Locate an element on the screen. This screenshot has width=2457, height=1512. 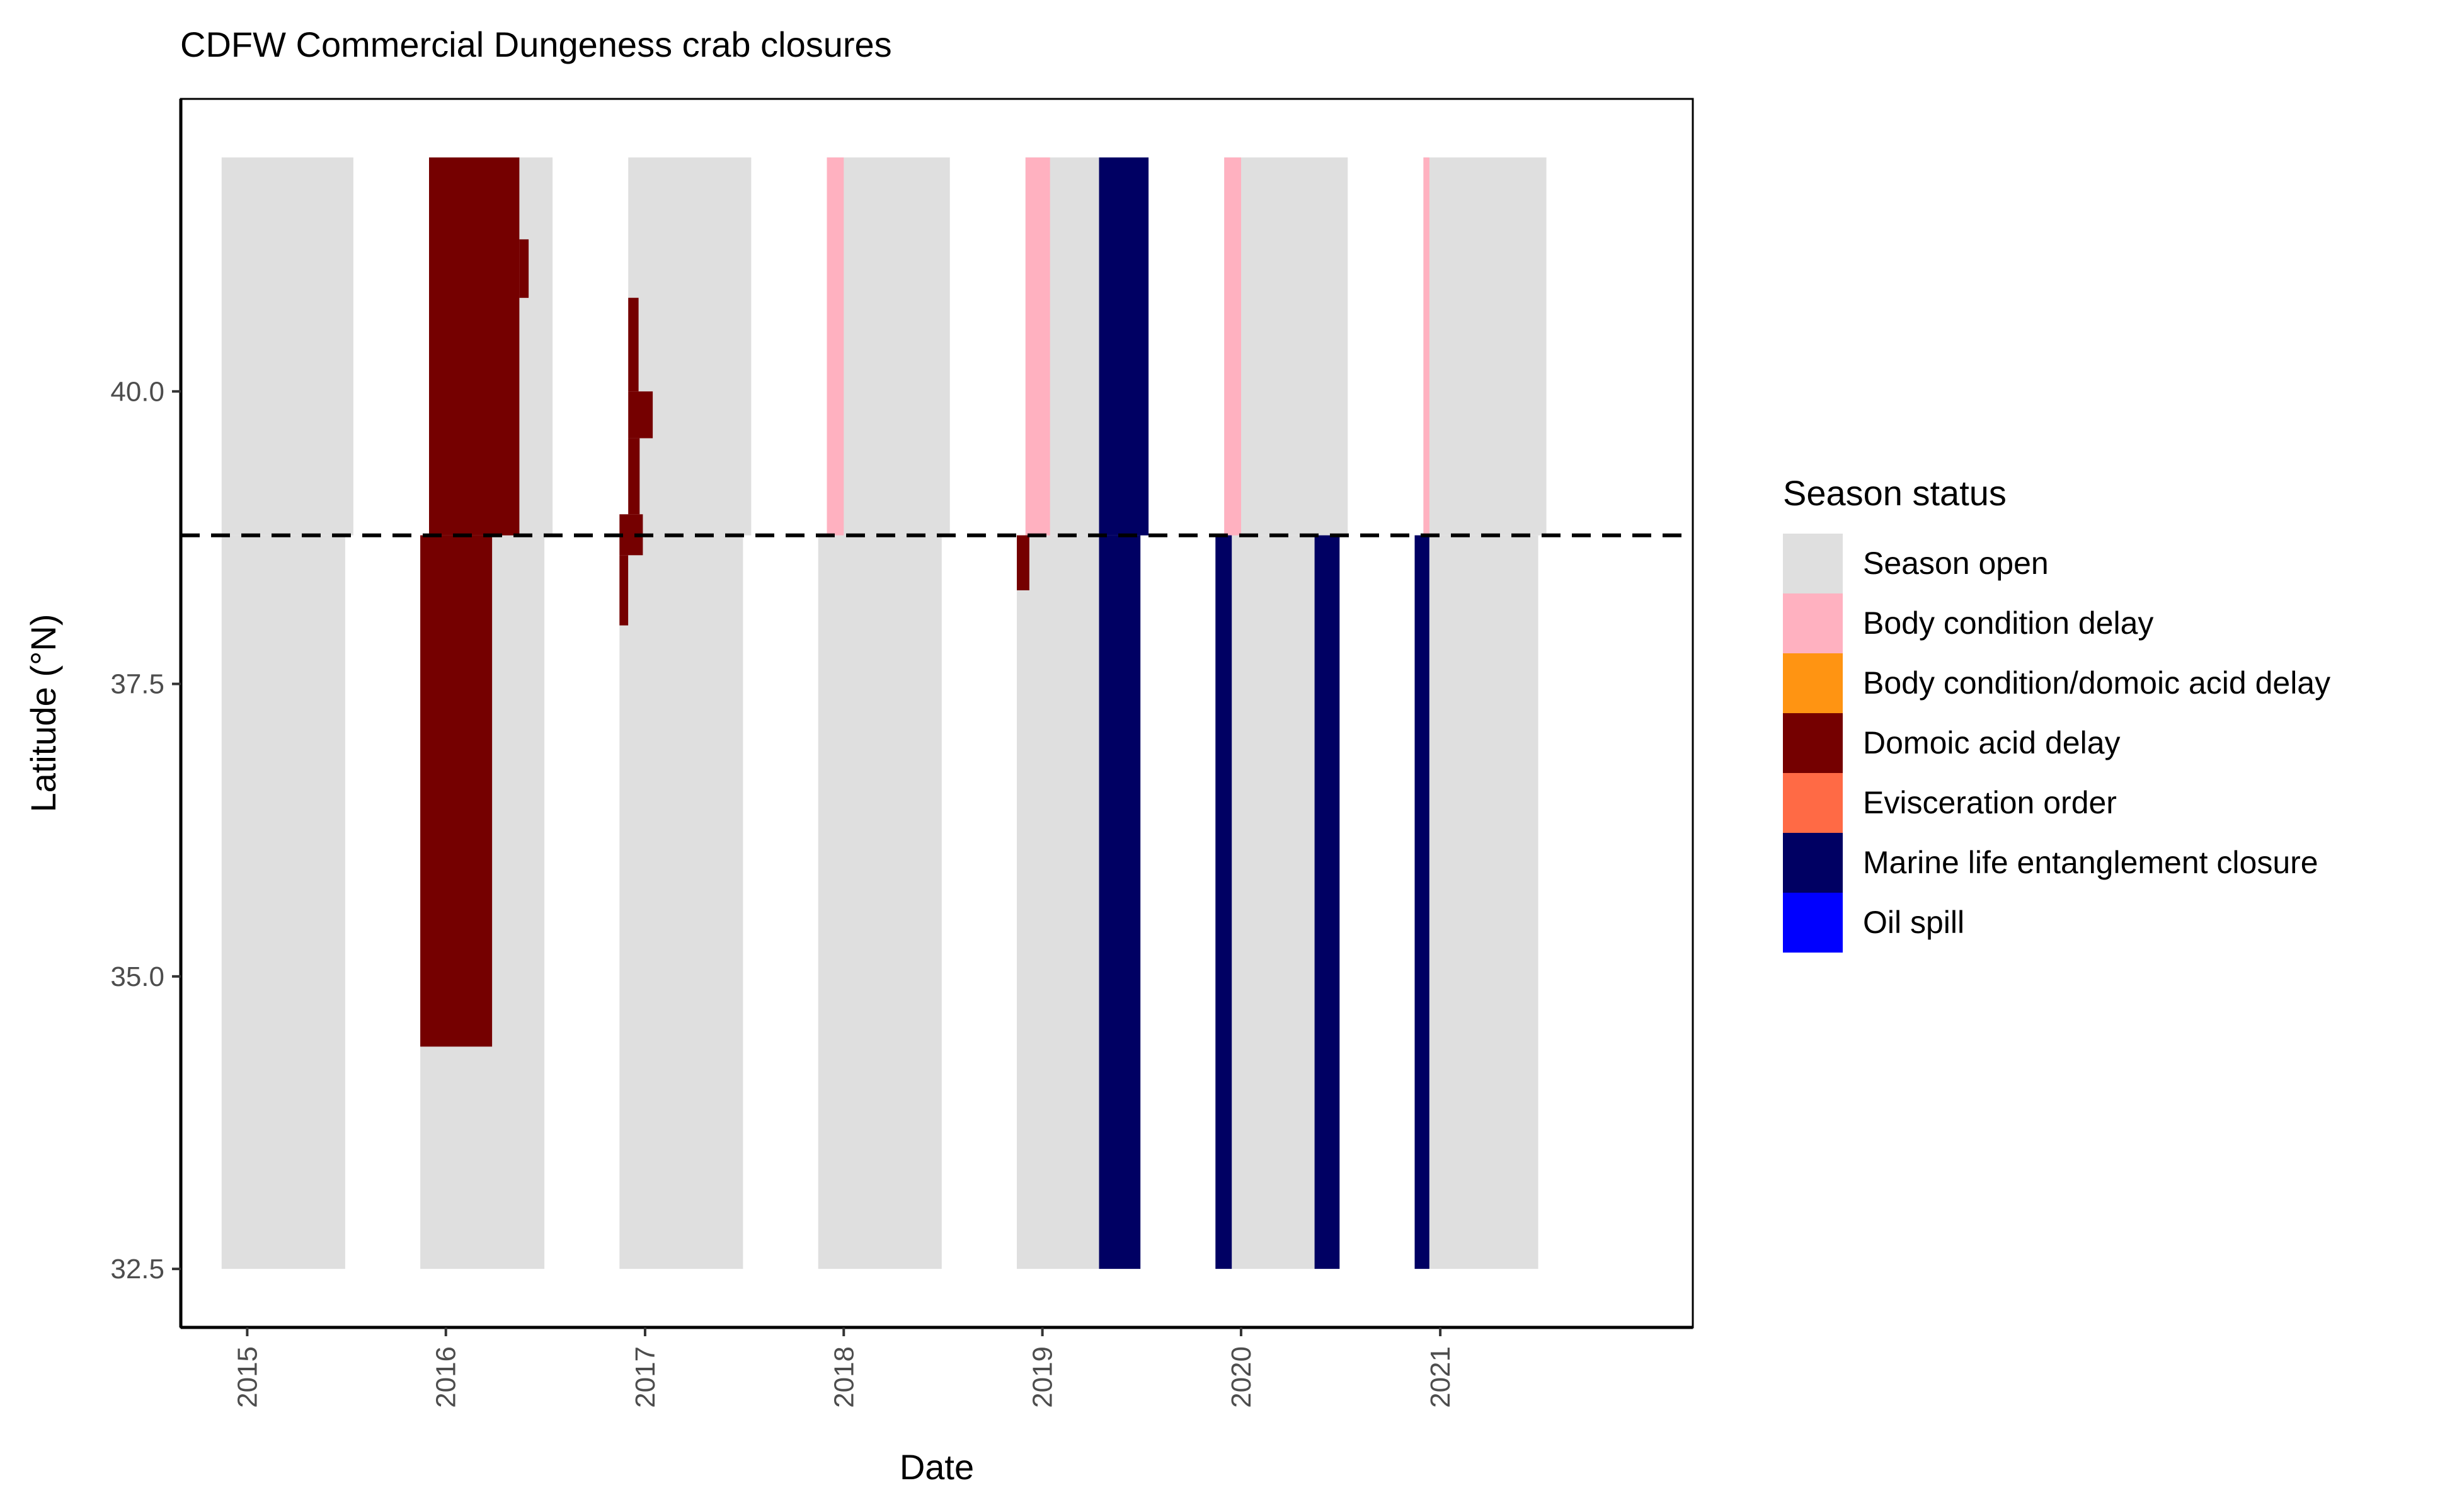
y-axis-ticks: 32.5 35.0 37.5 40.0 is located at coordinates (145, 830).